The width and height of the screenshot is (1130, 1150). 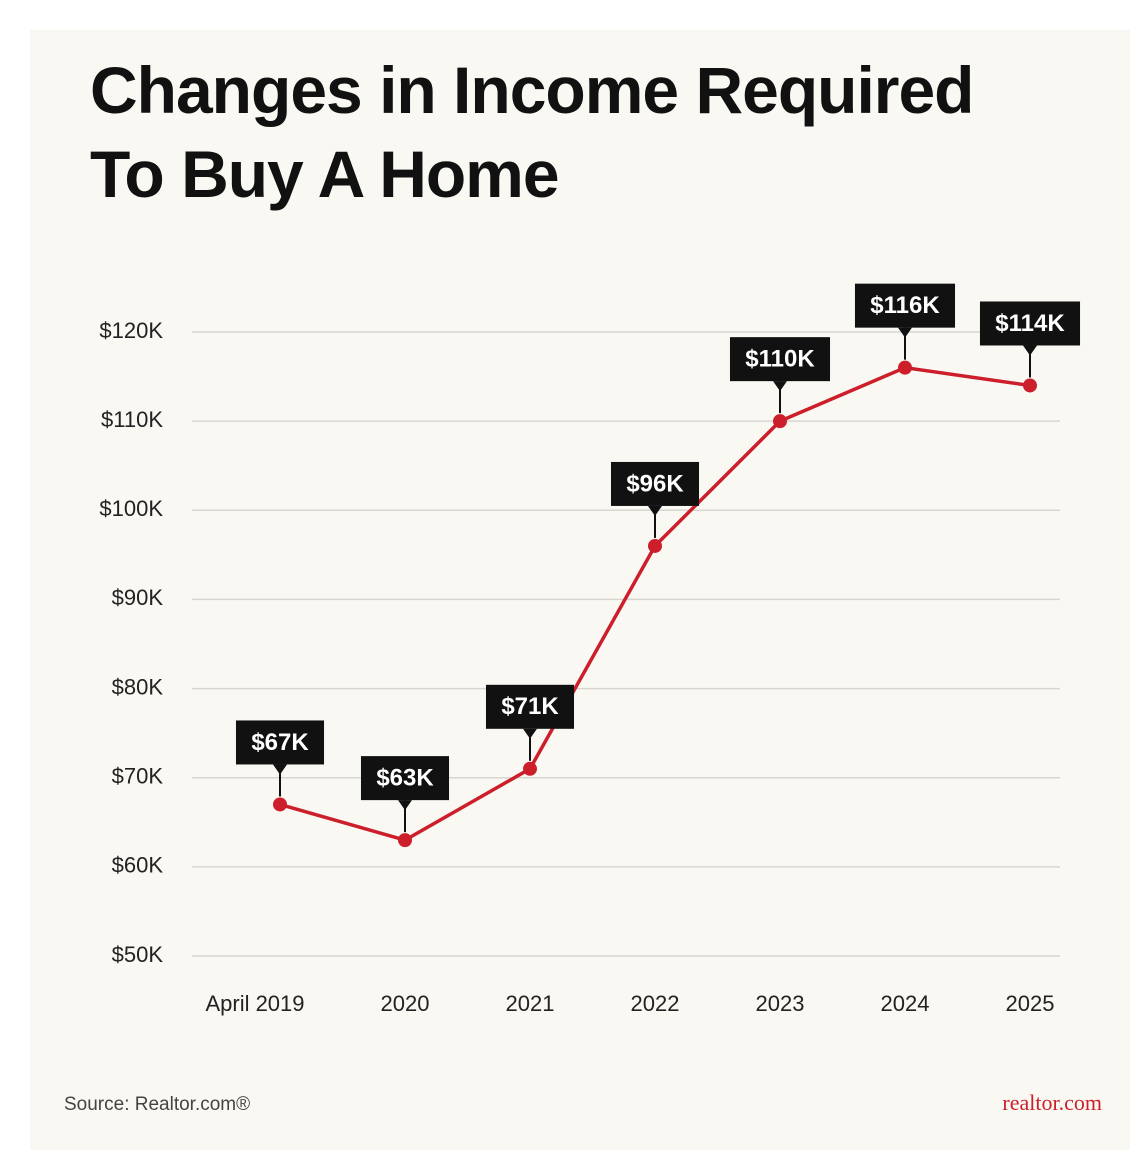 What do you see at coordinates (157, 1104) in the screenshot?
I see `source: Source: Realtor.com®` at bounding box center [157, 1104].